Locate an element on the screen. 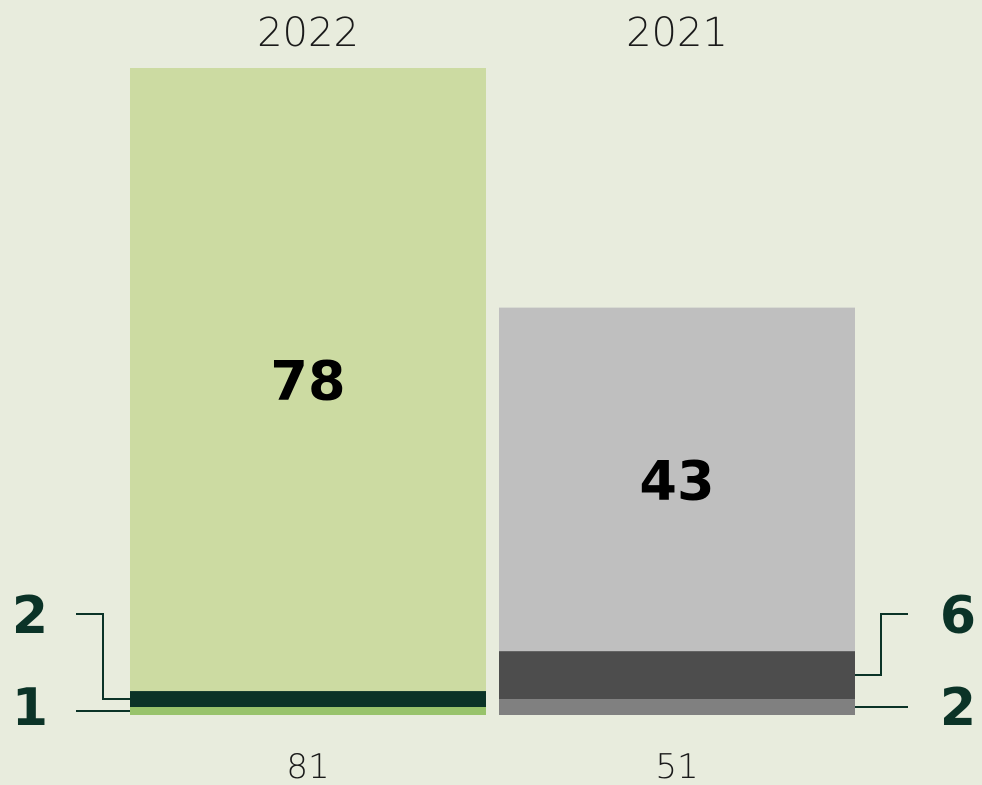 This screenshot has width=982, height=785. segment-value-label-2021-1: 6 is located at coordinates (958, 616).